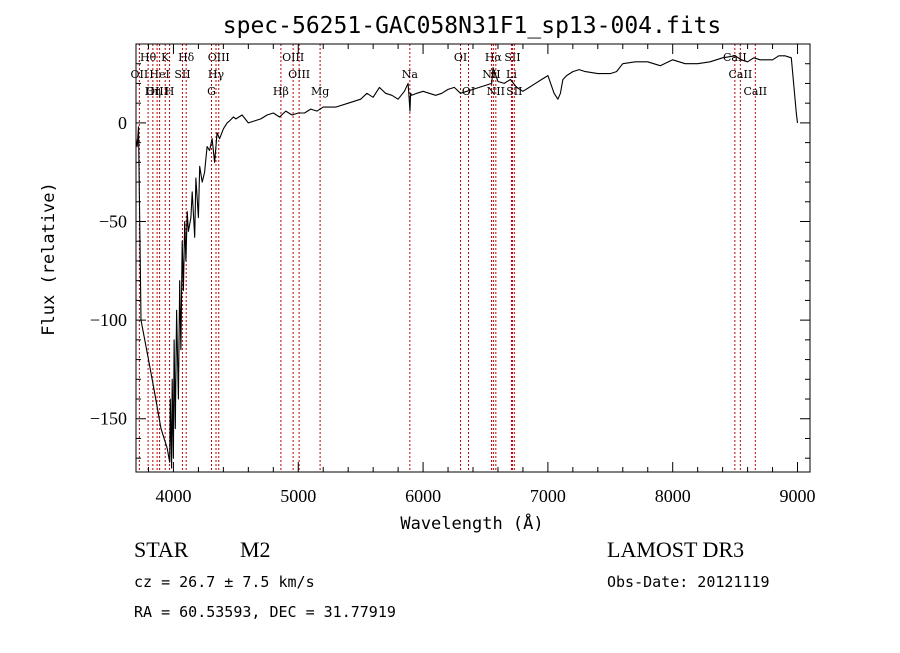 This screenshot has width=900, height=653. I want to click on object-subclass: M2, so click(255, 549).